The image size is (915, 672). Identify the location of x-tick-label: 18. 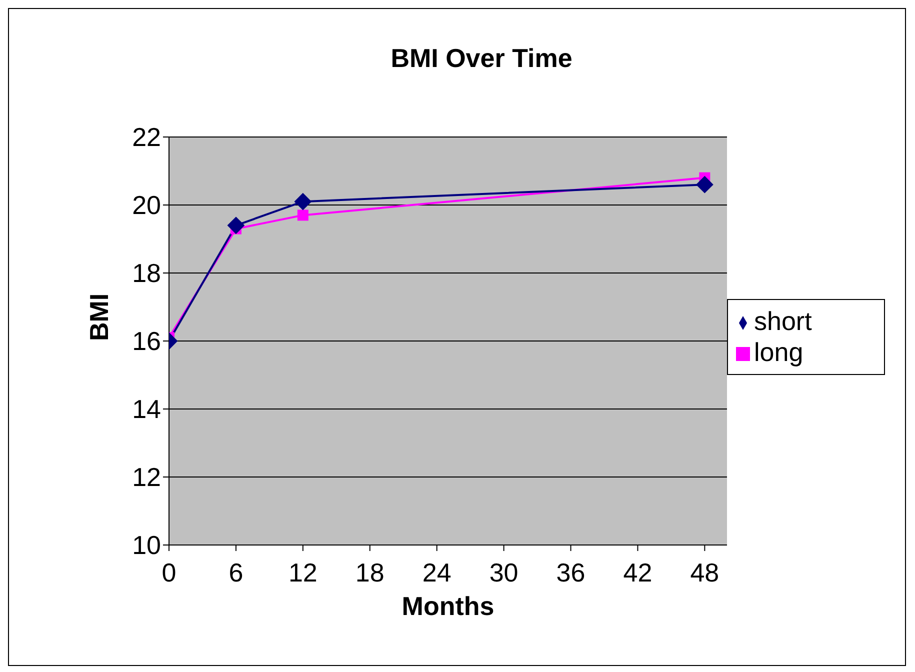
(369, 572).